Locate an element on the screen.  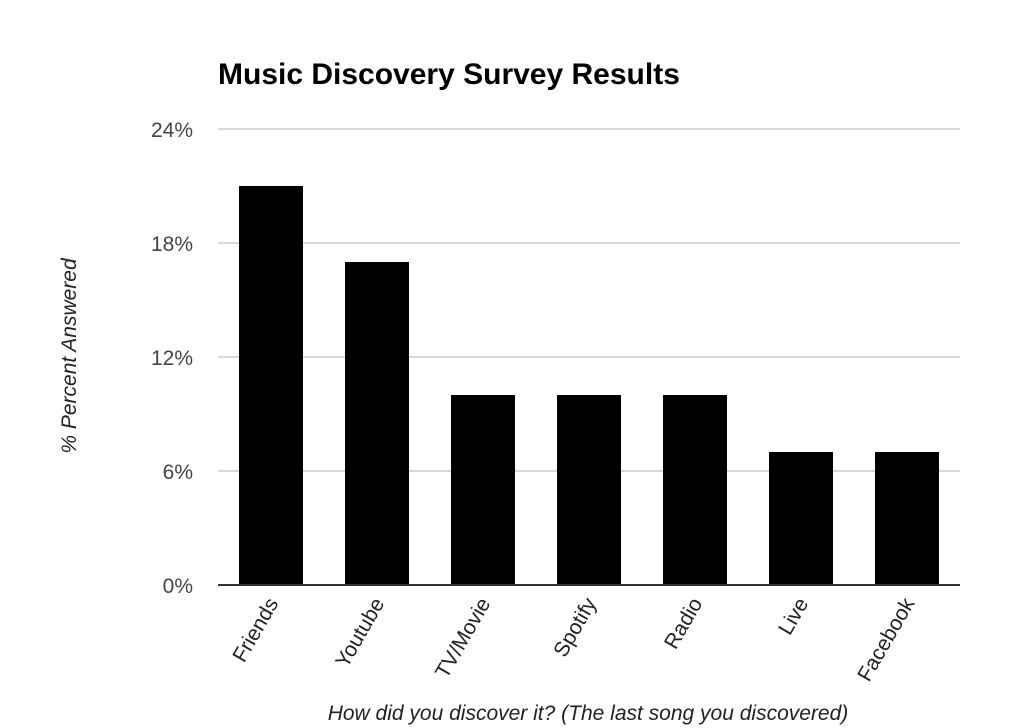
x-tick-label: Youtube is located at coordinates (360, 633).